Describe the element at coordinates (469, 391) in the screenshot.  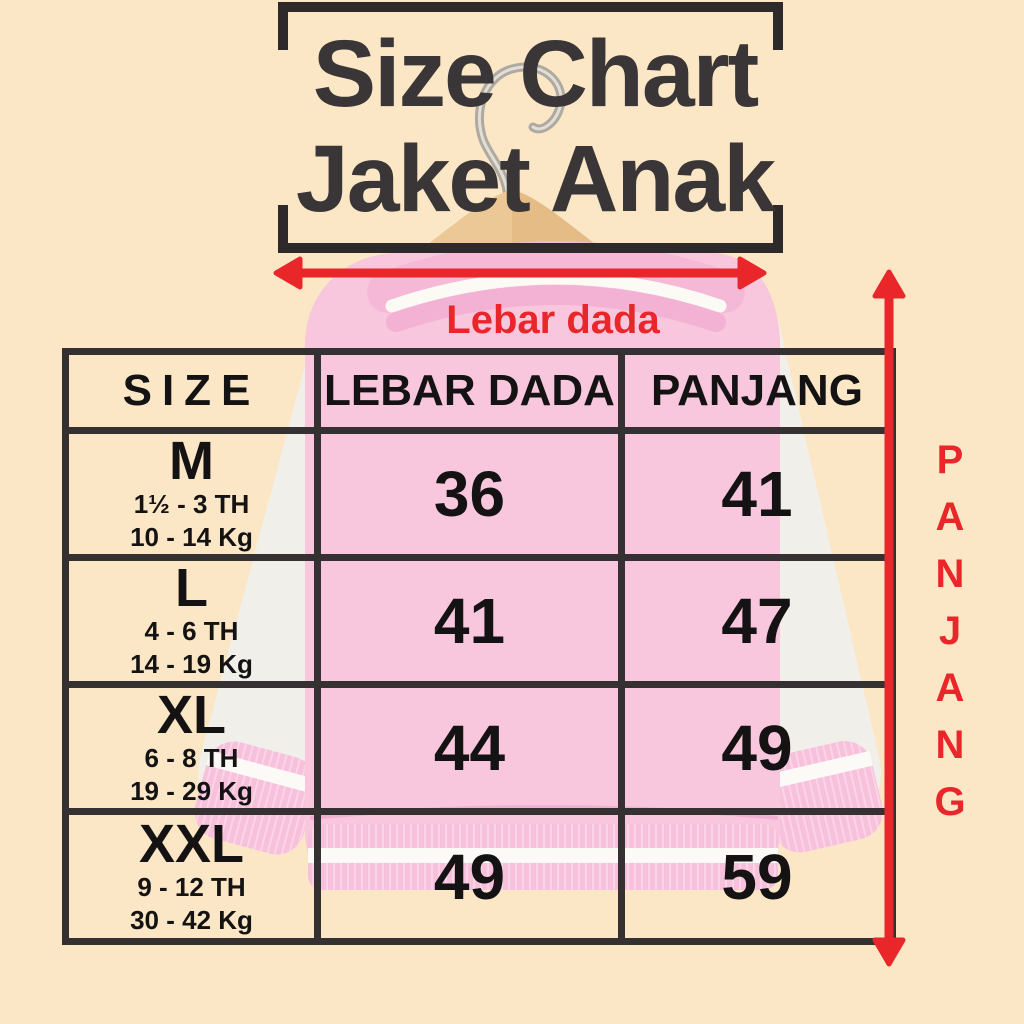
I see `column-header-lebar-dada: LEBAR DADA` at that location.